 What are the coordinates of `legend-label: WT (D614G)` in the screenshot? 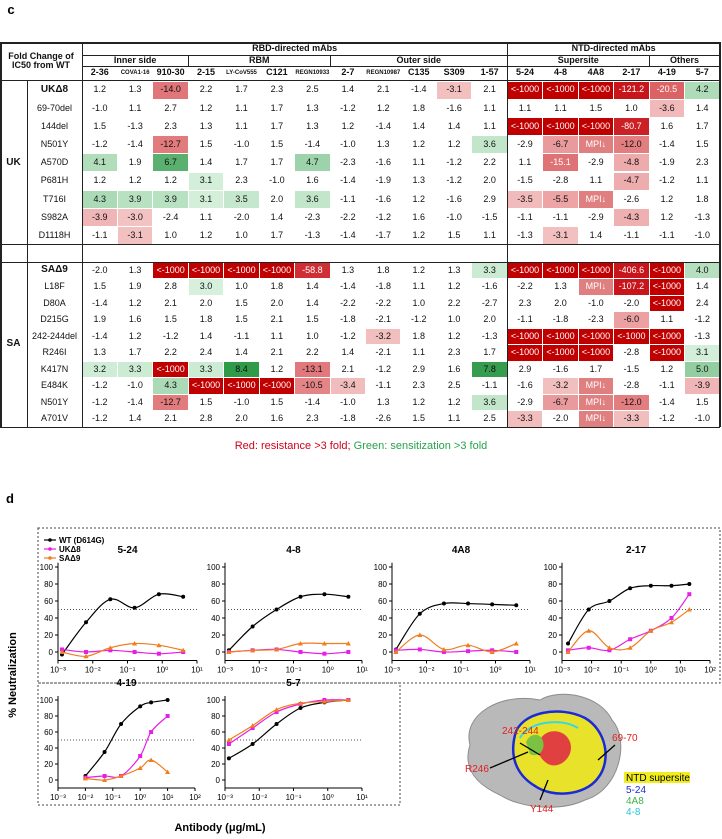 It's located at (82, 540).